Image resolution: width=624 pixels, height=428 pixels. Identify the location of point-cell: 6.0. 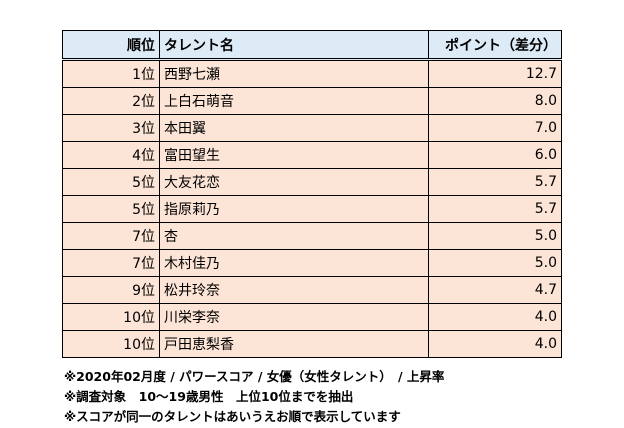
(495, 155).